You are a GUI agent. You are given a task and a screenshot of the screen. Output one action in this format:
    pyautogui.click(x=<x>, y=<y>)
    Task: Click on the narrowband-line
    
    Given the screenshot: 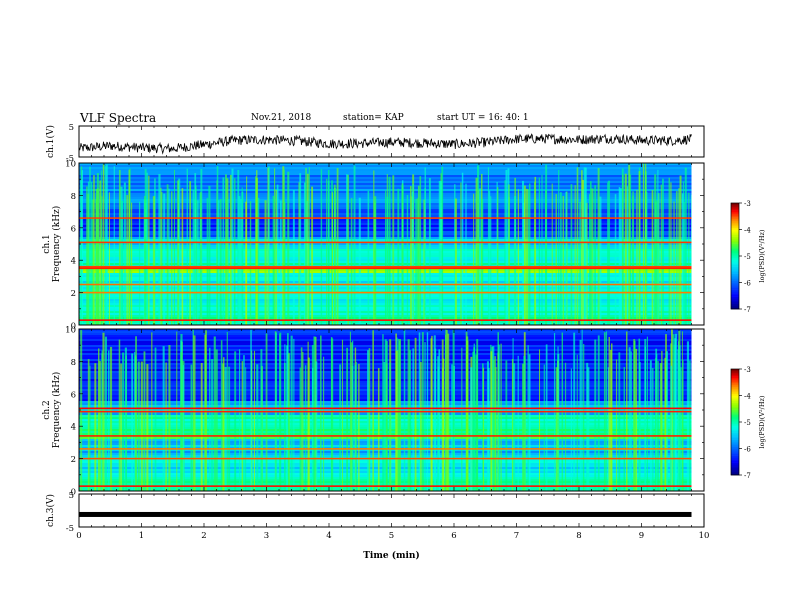 What is the action you would take?
    pyautogui.click(x=385, y=449)
    